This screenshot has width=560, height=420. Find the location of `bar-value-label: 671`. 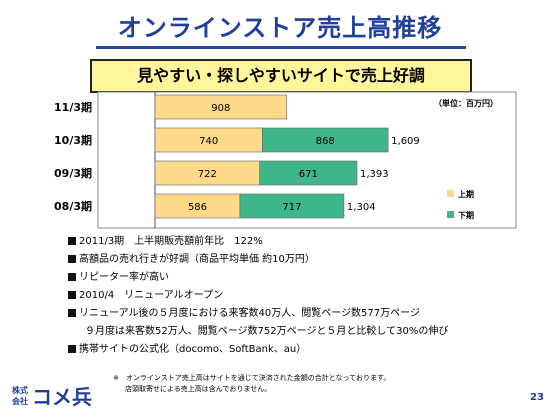

bar-value-label: 671 is located at coordinates (308, 174).